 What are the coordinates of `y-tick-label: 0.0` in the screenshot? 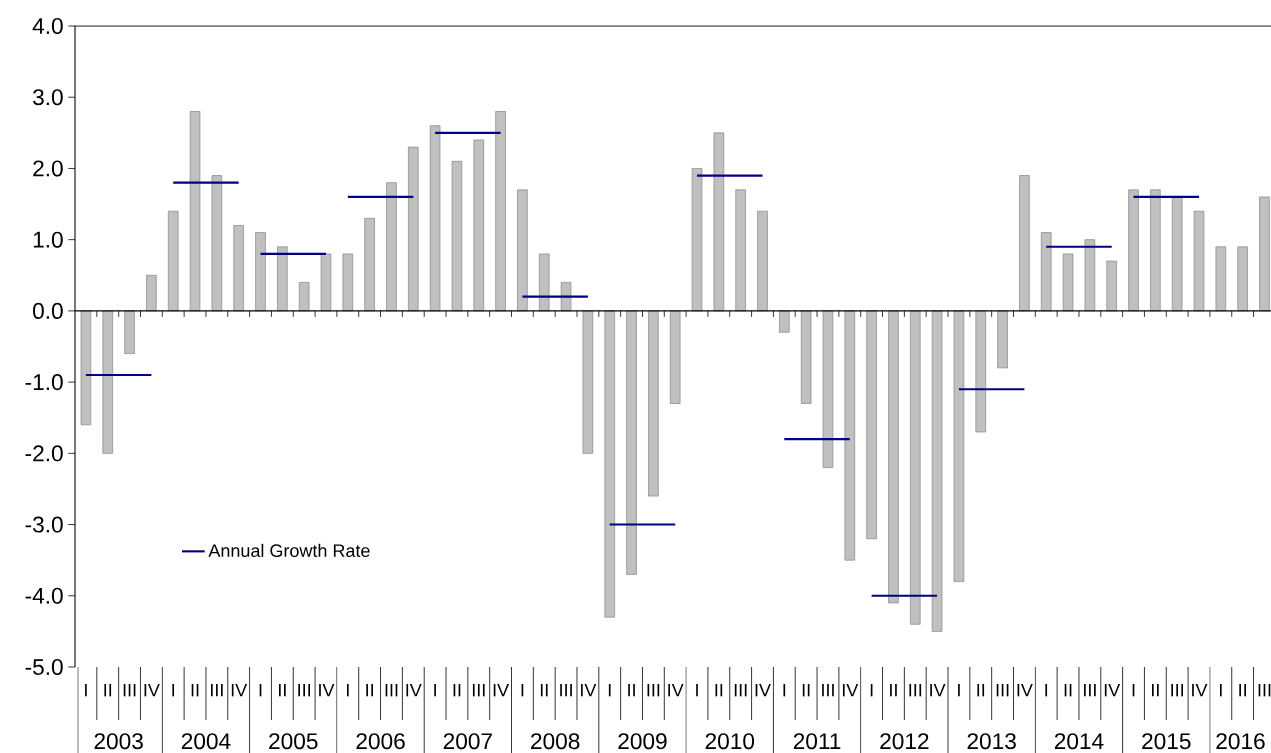 It's located at (48, 310).